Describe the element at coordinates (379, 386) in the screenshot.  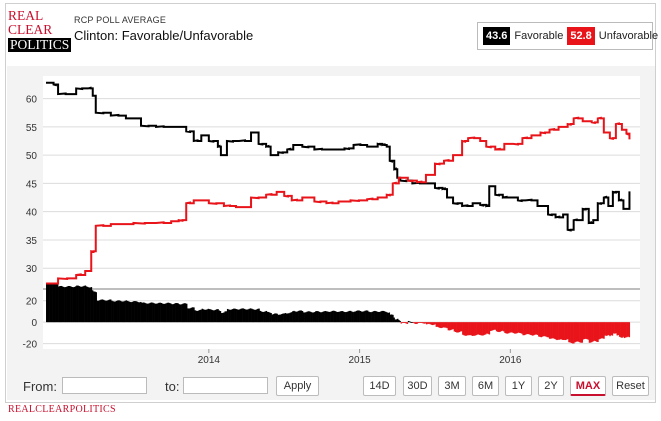
I see `range-button-14d: 14D` at that location.